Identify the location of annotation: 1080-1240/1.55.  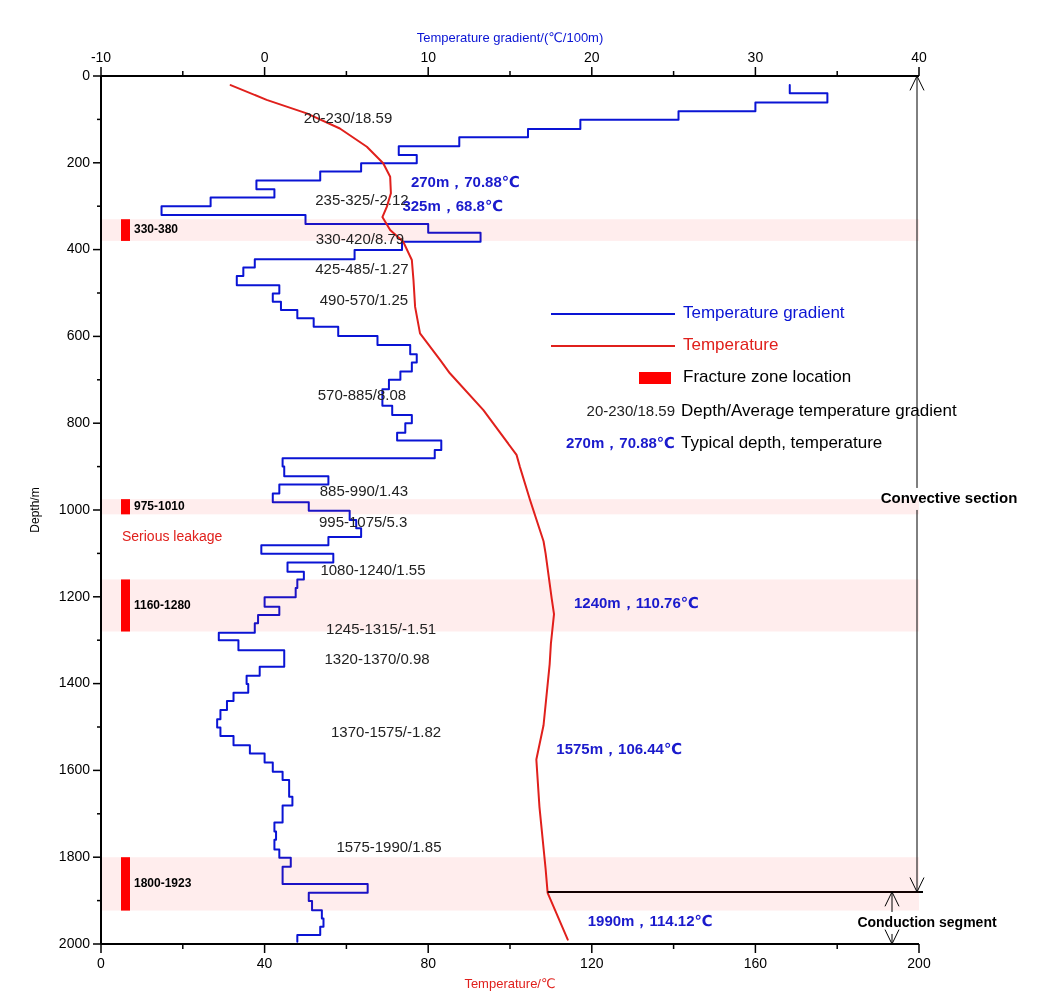
(373, 569).